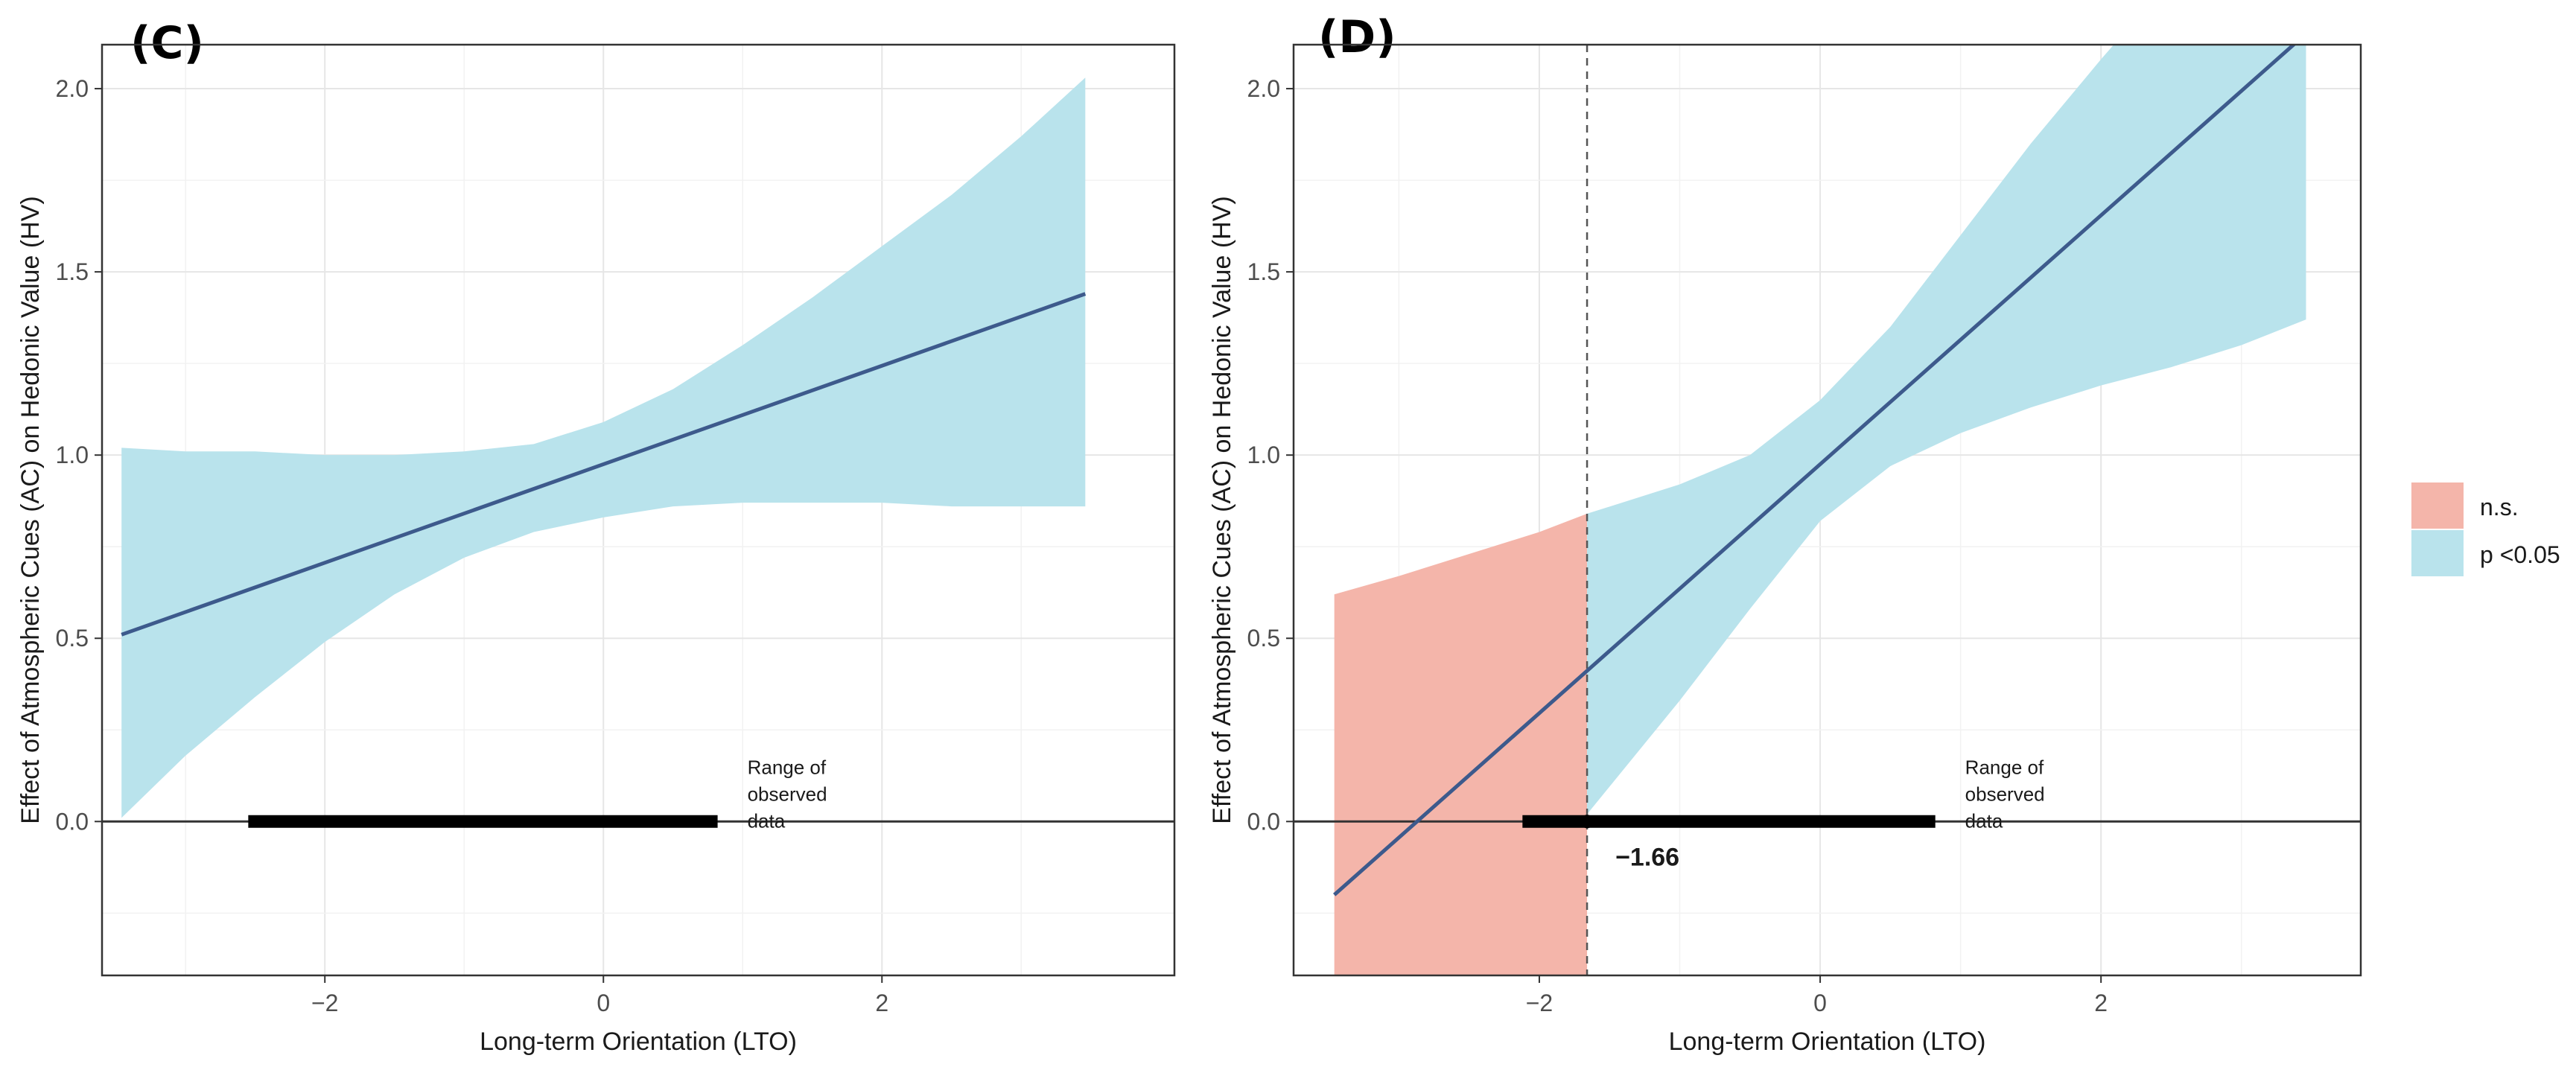 The height and width of the screenshot is (1067, 2576). What do you see at coordinates (603, 1003) in the screenshot?
I see `x-tick-label-c-1: 0` at bounding box center [603, 1003].